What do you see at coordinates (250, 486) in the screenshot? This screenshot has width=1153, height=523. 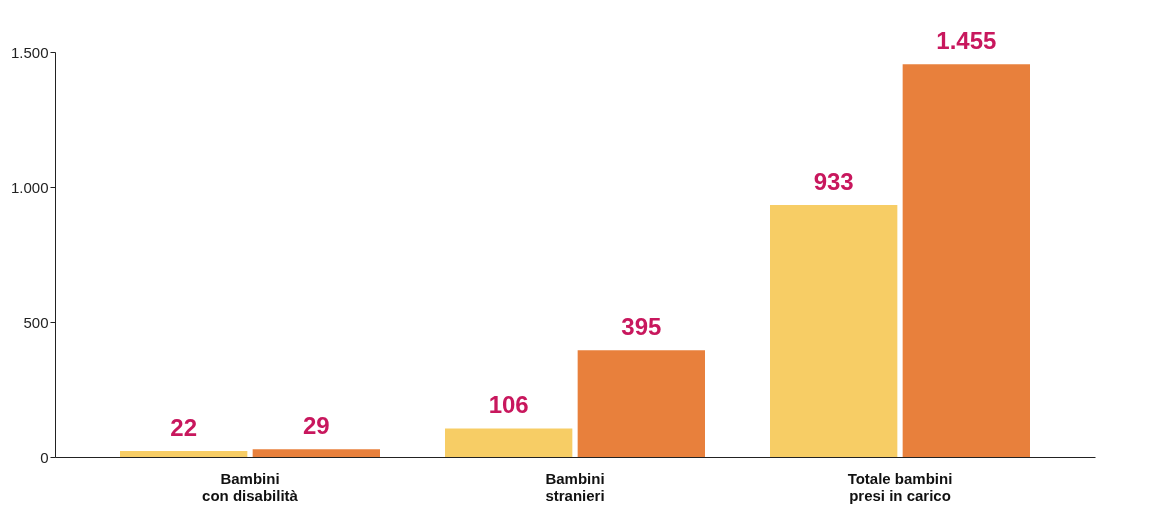 I see `x-tick-label: Bambini con disabilità` at bounding box center [250, 486].